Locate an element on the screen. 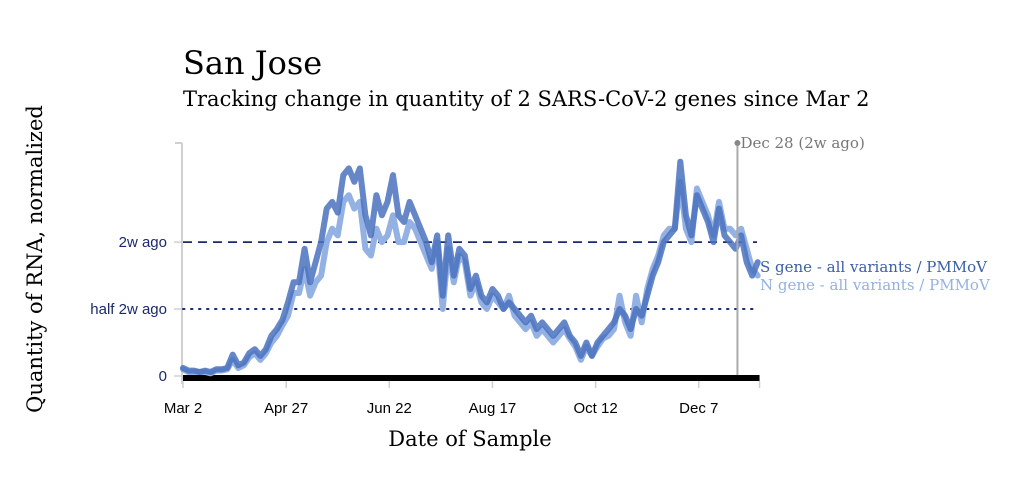  x-tick-label: Mar 2 is located at coordinates (183, 408).